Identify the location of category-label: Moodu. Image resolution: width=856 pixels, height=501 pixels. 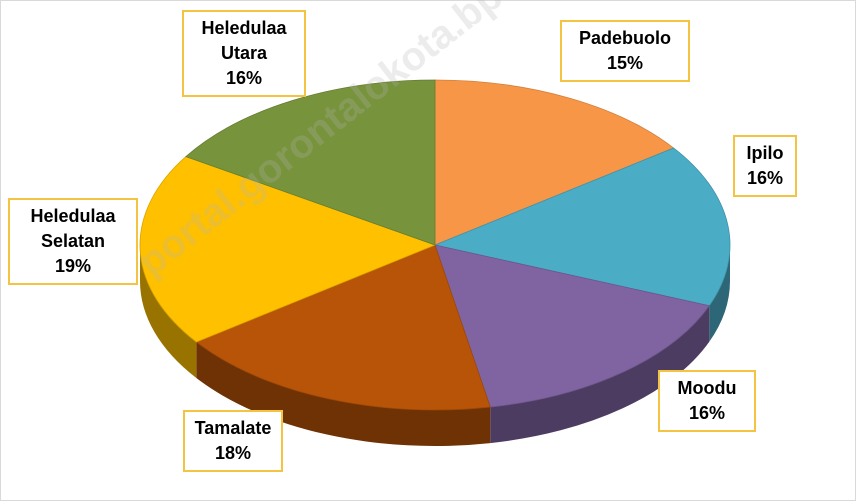
(707, 388).